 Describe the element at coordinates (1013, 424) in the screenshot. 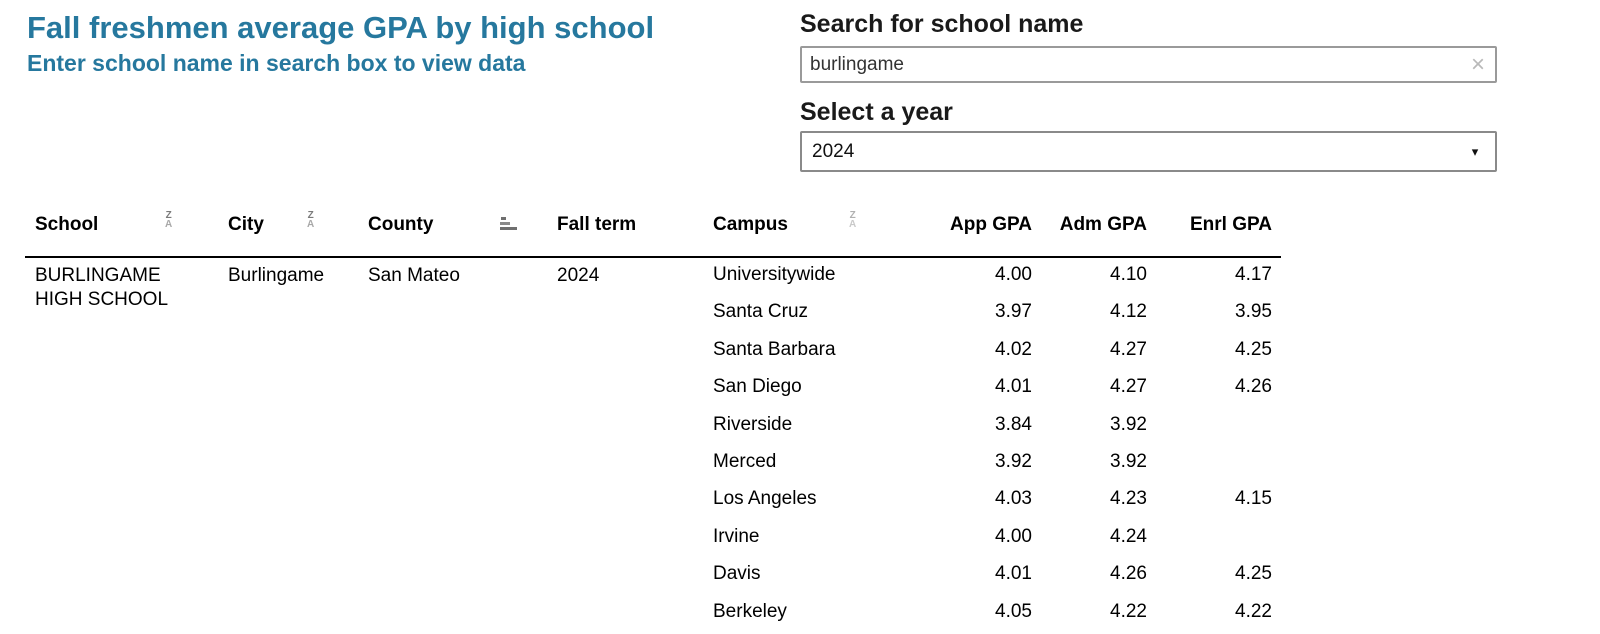

I see `app-gpa-cell: 3.84` at that location.